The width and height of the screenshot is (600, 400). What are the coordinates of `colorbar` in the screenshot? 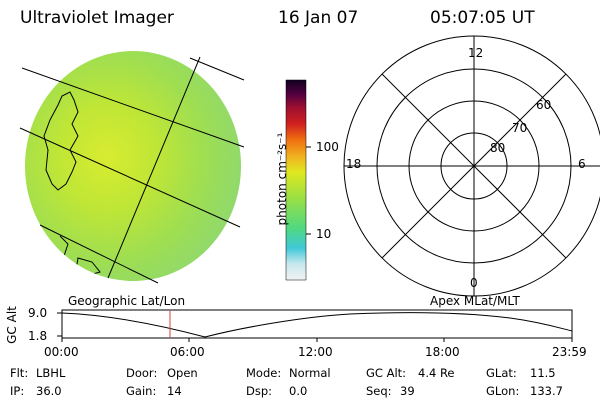 It's located at (298, 180).